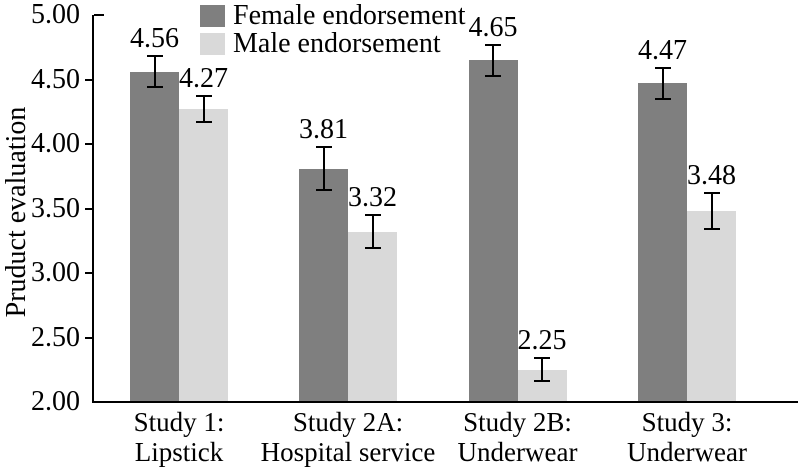 This screenshot has width=800, height=469. What do you see at coordinates (323, 129) in the screenshot?
I see `bar-value-label: 3.81` at bounding box center [323, 129].